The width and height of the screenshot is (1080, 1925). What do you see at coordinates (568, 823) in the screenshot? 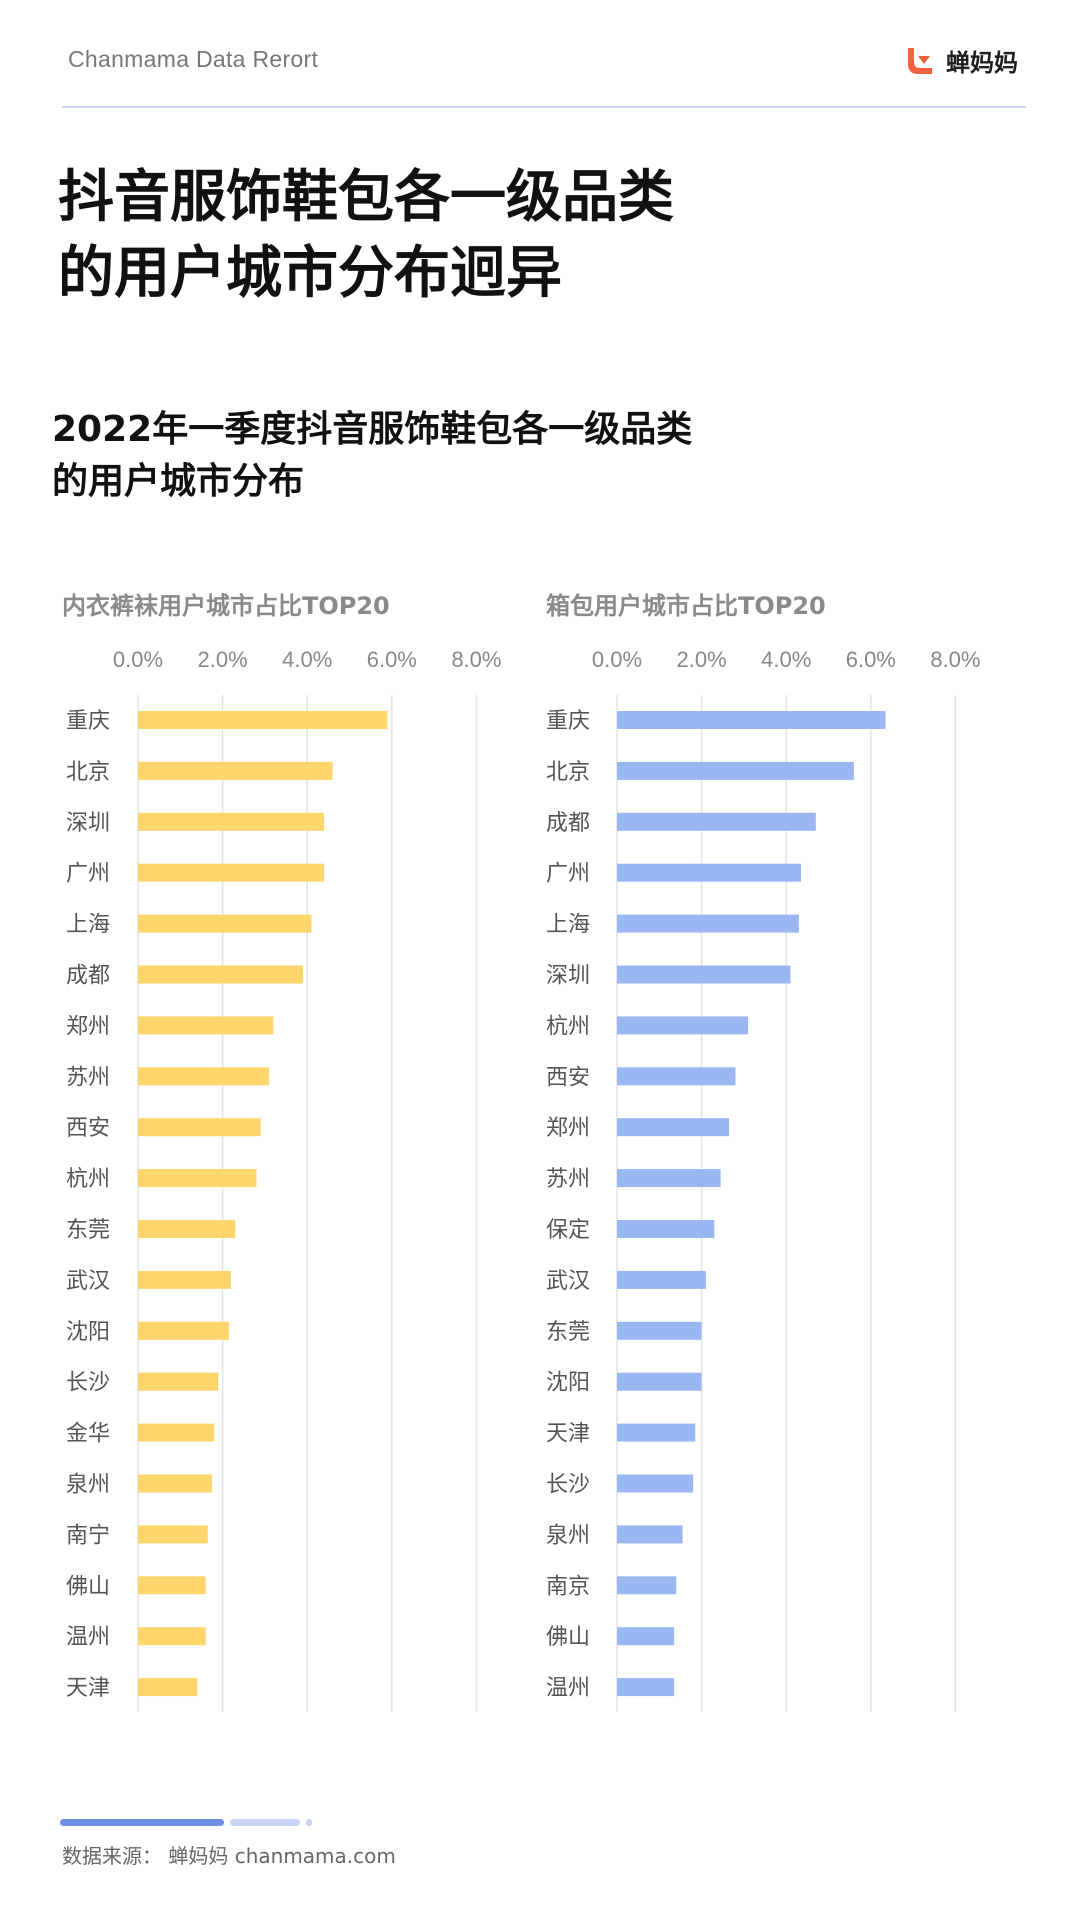
I see `bags-category-label: 成都` at bounding box center [568, 823].